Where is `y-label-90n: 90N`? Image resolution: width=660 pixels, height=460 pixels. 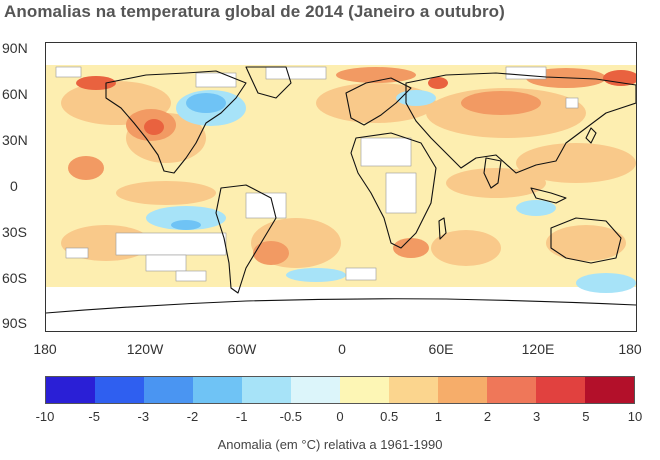
y-label-90n: 90N is located at coordinates (15, 48).